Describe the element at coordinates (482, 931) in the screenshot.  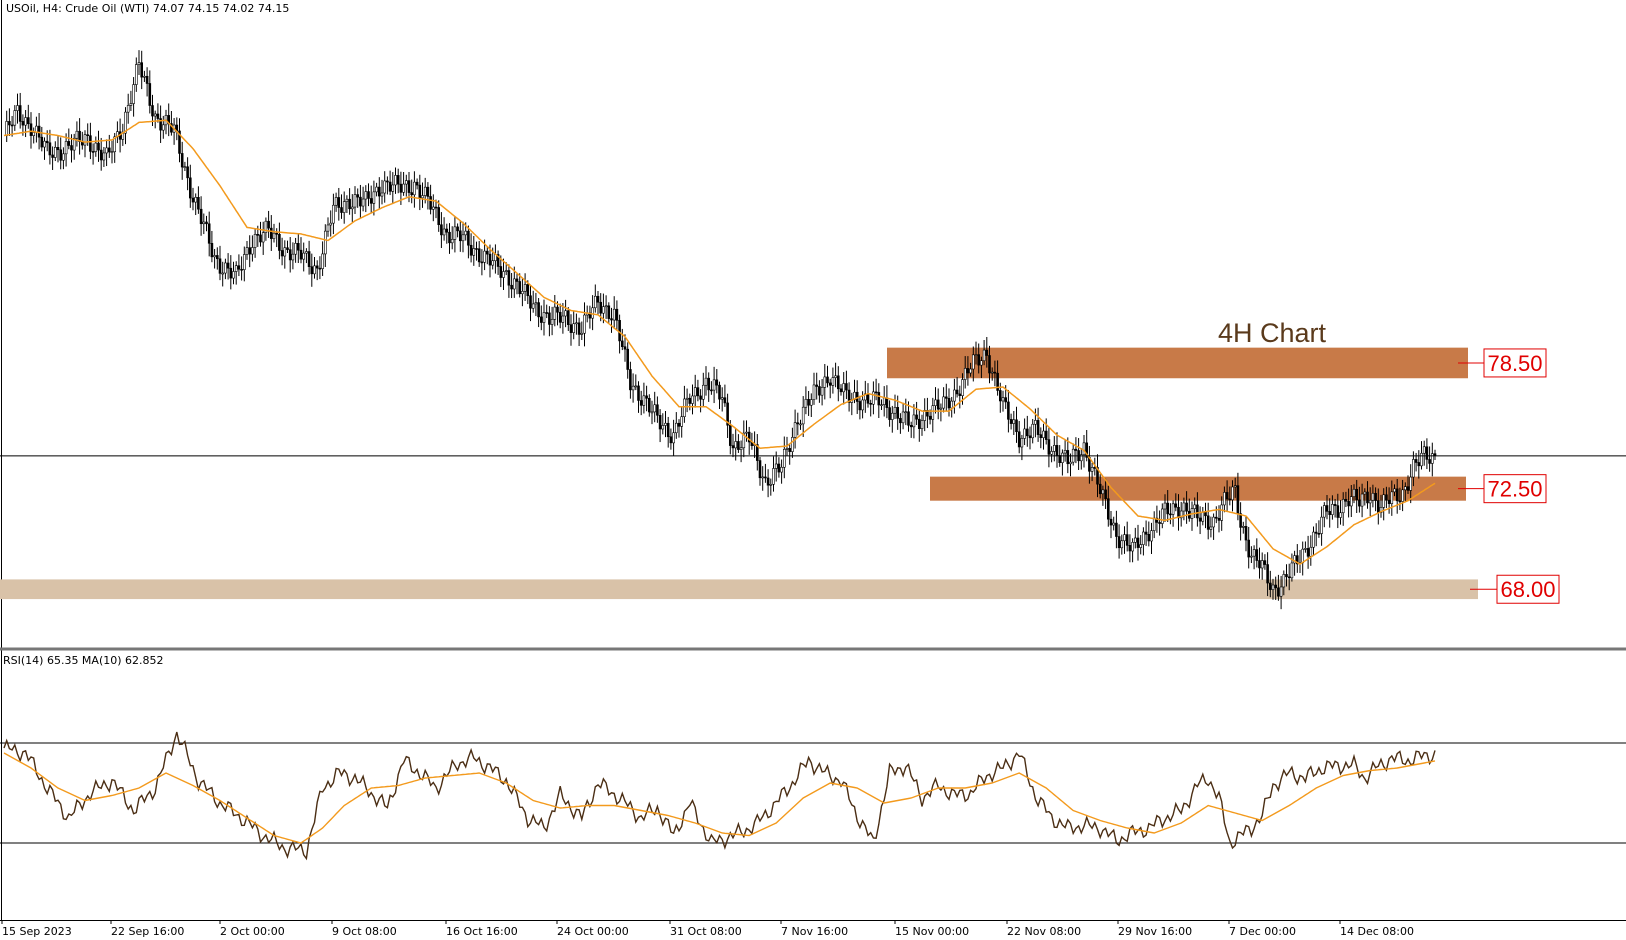
I see `time-tick-label: 16 Oct 16:00` at that location.